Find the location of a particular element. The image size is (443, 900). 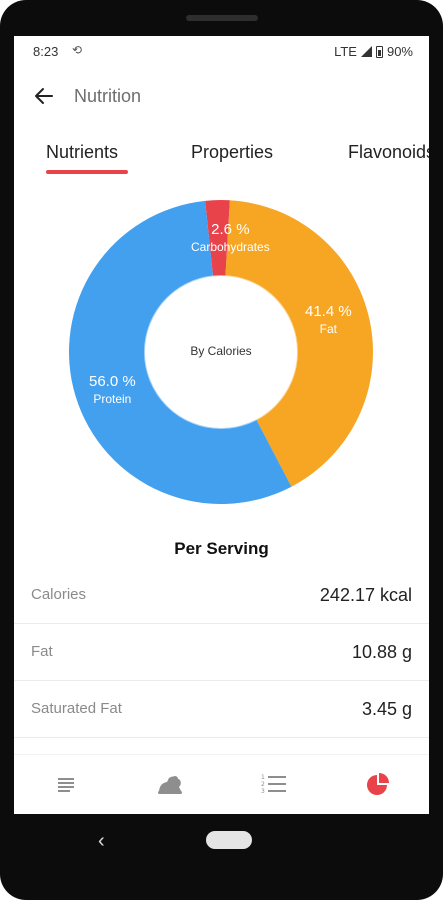

slice-carbohydrates is located at coordinates (217, 238).